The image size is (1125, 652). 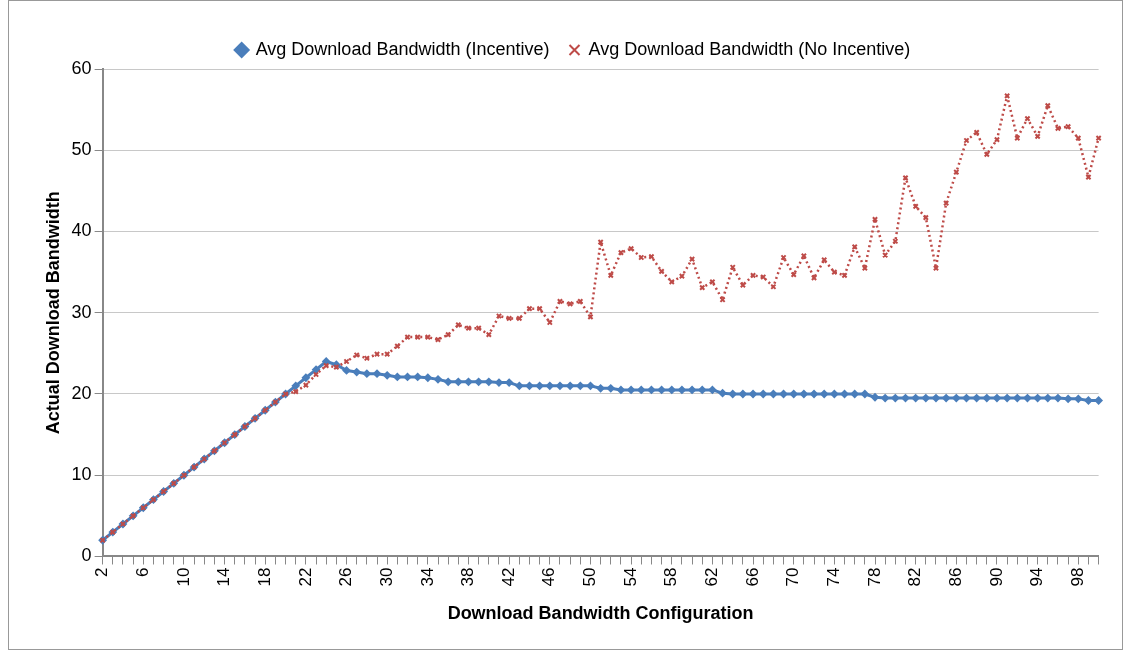 I want to click on x-tick-label: 6, so click(x=142, y=572).